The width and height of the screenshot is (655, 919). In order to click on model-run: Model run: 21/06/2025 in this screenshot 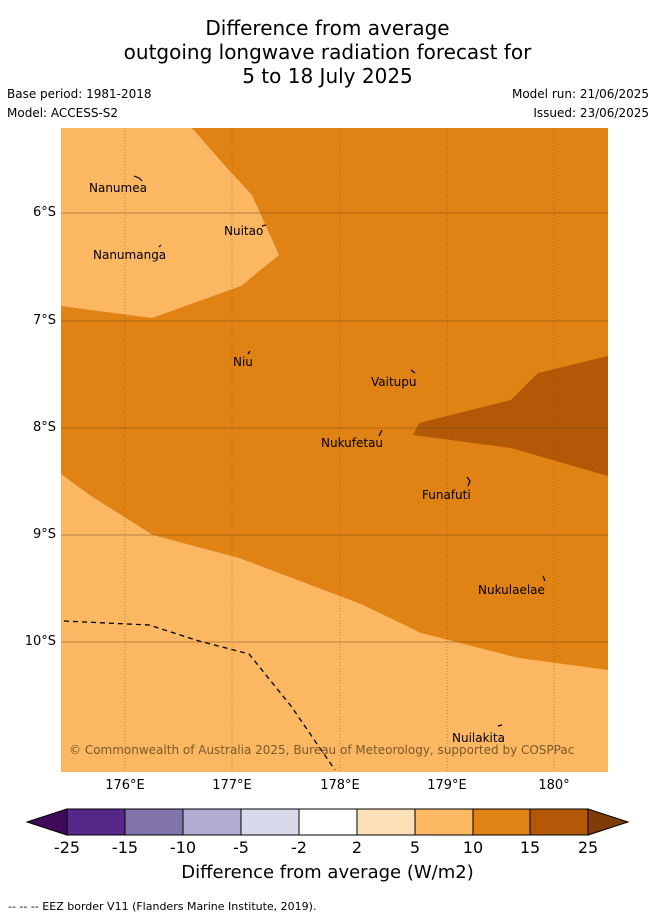, I will do `click(580, 94)`.